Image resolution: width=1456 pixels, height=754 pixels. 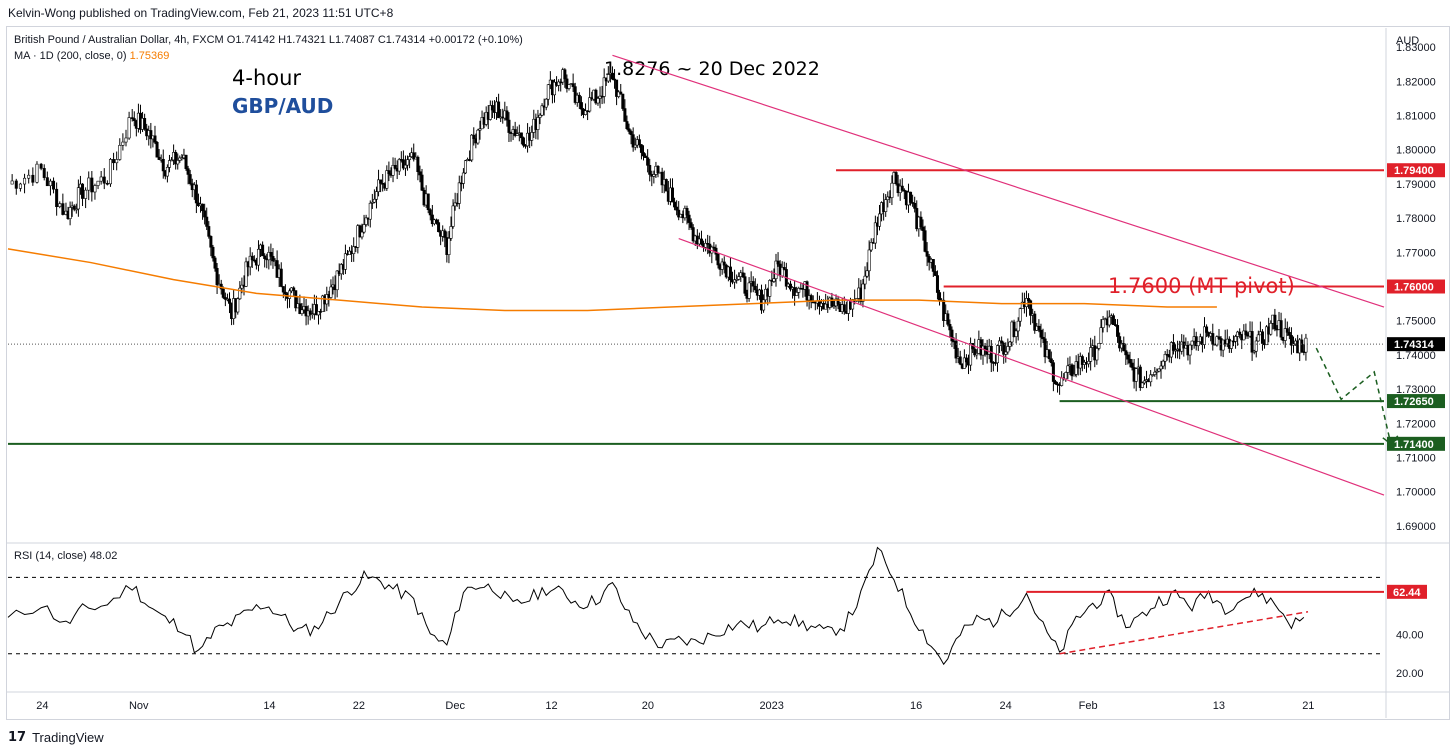 What do you see at coordinates (1088, 706) in the screenshot?
I see `time-tick-label: Feb` at bounding box center [1088, 706].